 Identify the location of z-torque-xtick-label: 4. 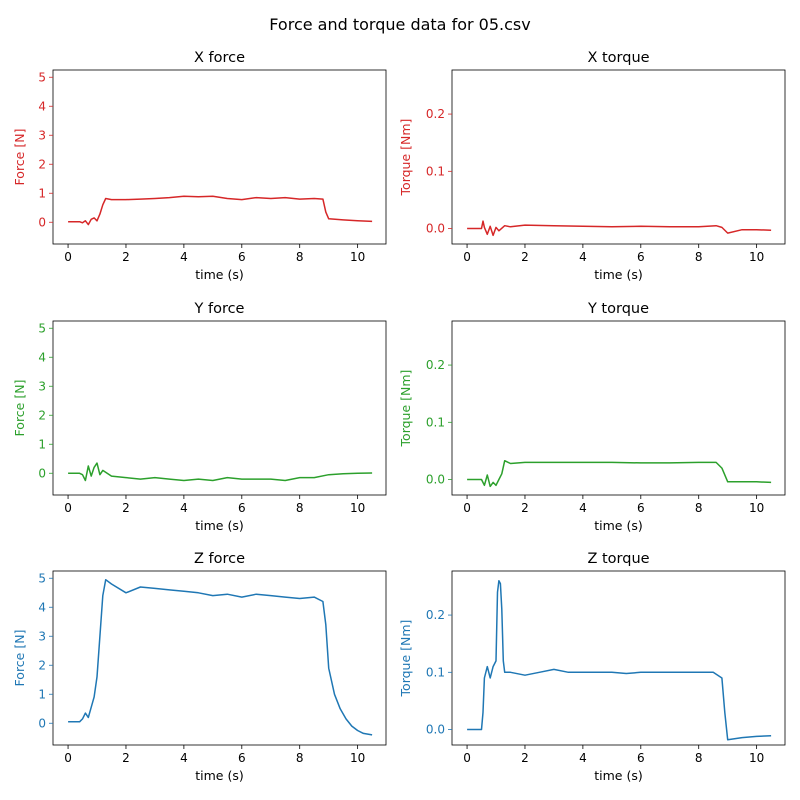
(583, 758).